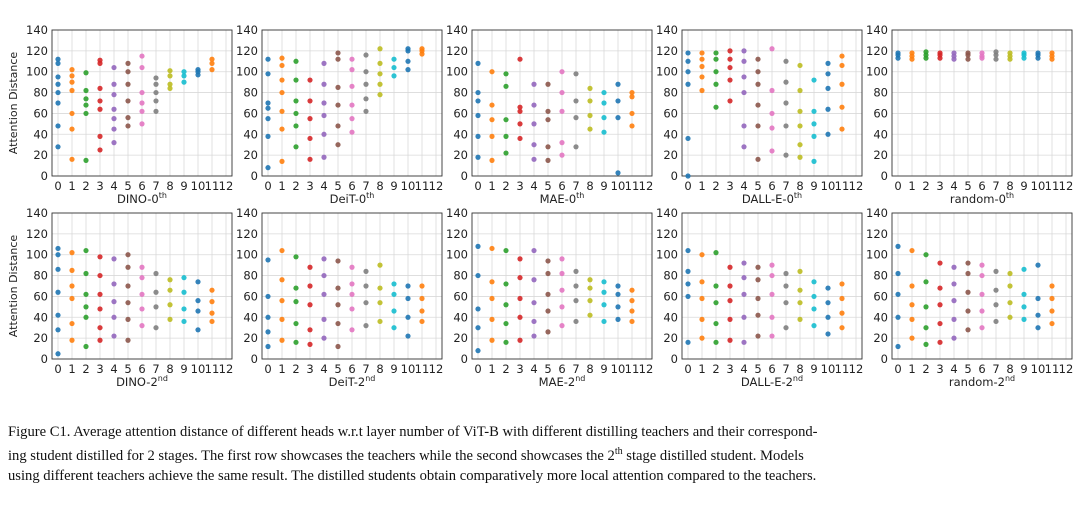 The width and height of the screenshot is (1080, 511). I want to click on subplot-title: DINO-2nd, so click(142, 381).